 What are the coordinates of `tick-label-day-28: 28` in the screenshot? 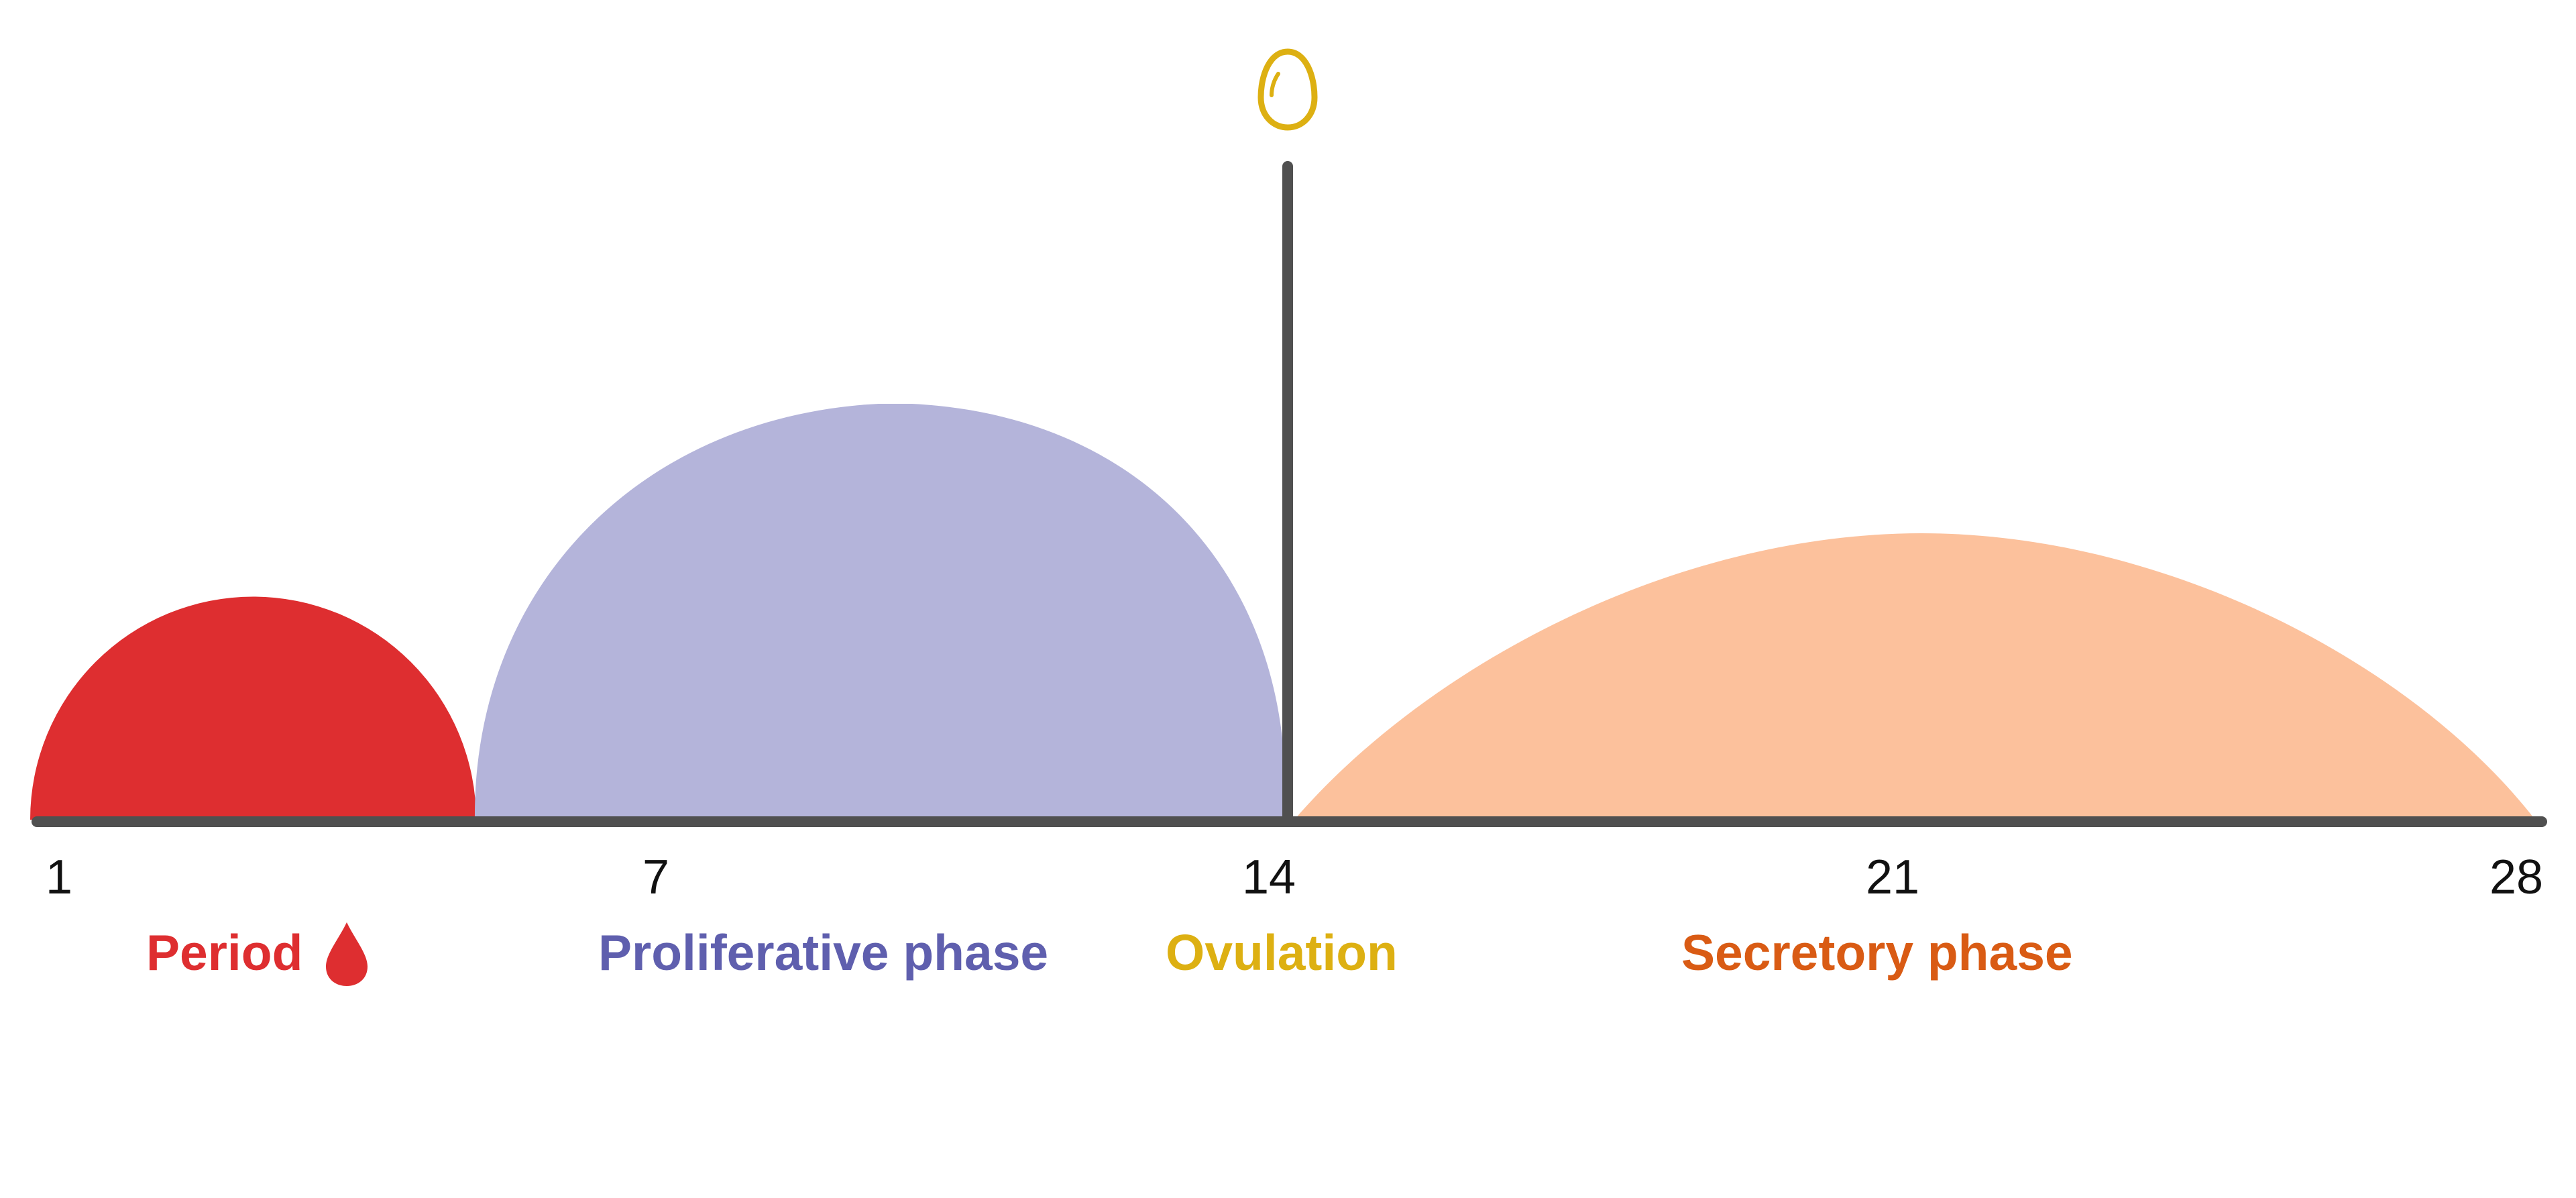 It's located at (2516, 877).